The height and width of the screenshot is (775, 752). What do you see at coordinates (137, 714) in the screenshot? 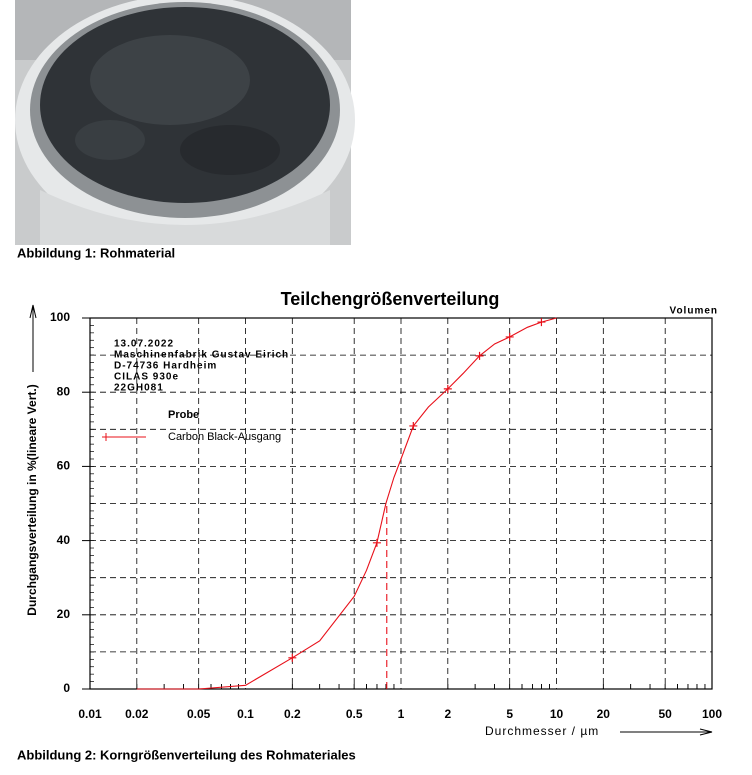
I see `x-tick-label: 0.02` at bounding box center [137, 714].